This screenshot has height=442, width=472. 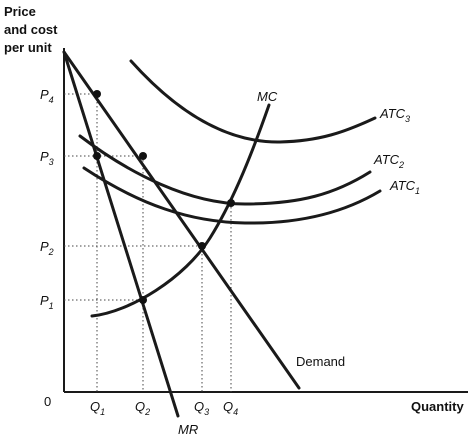 I want to click on origin-label: 0, so click(x=47, y=401).